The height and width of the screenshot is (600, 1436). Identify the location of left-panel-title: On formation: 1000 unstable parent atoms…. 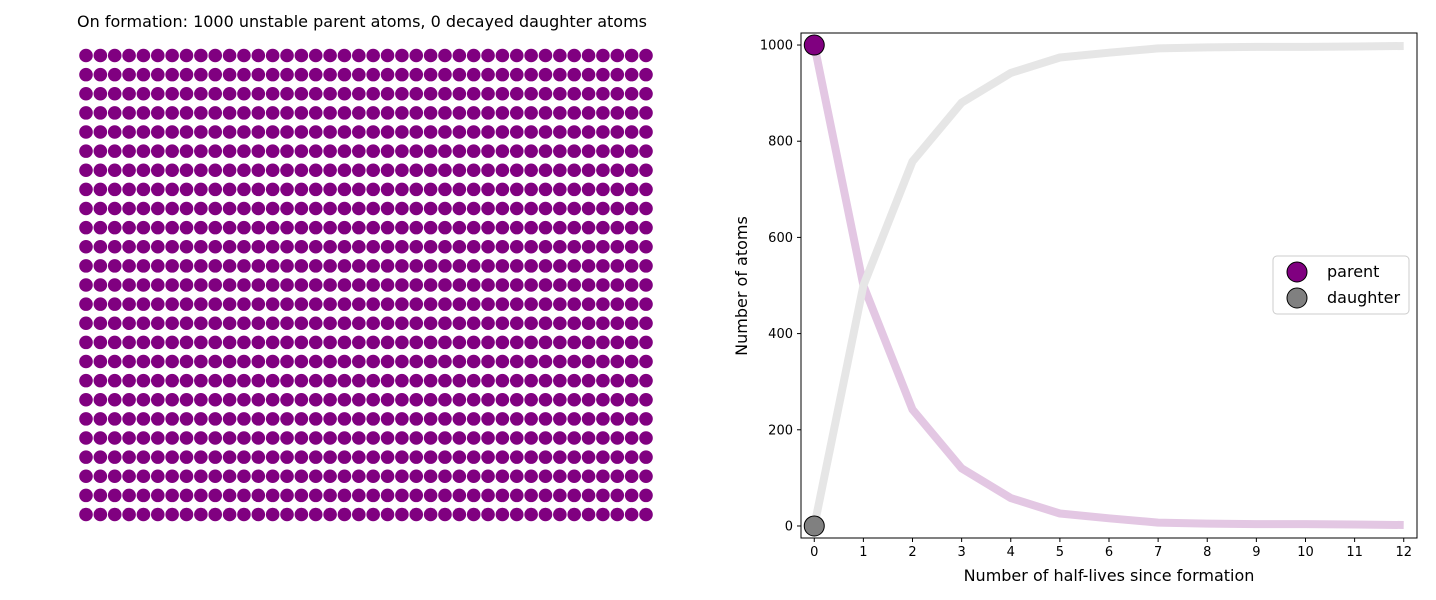
(362, 21).